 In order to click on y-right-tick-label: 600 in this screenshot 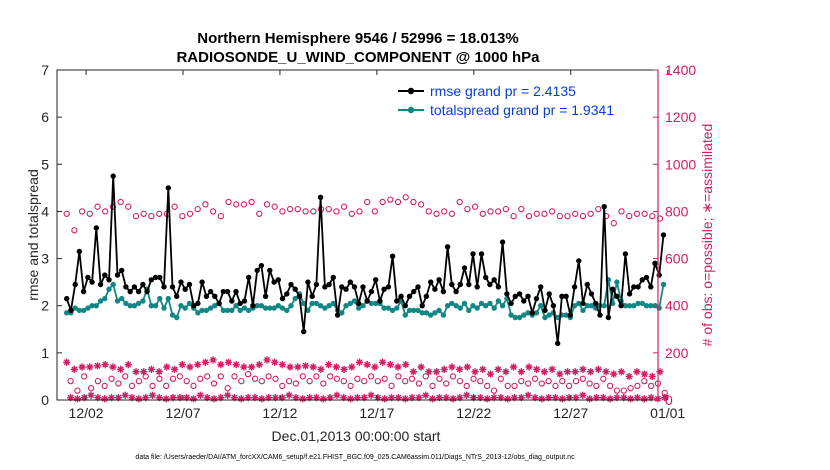, I will do `click(677, 259)`.